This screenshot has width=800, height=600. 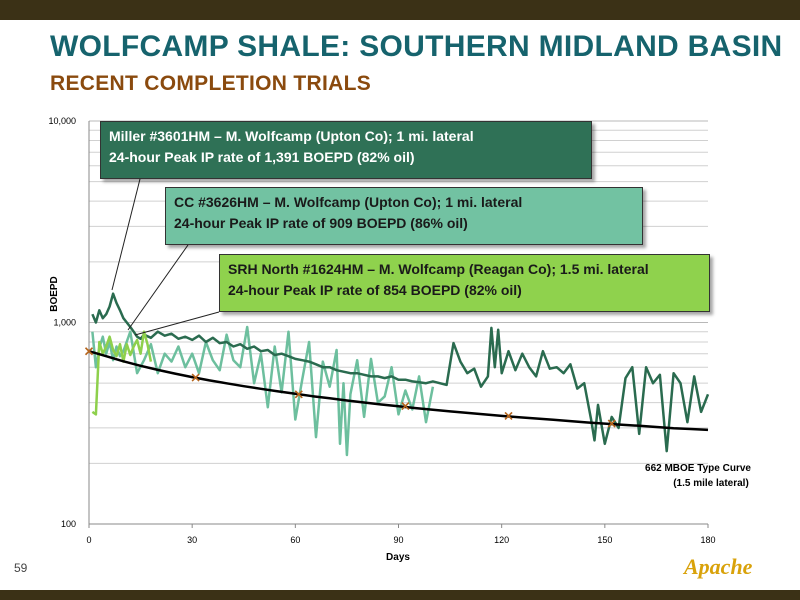 I want to click on x-tick-label: 30, so click(x=192, y=540).